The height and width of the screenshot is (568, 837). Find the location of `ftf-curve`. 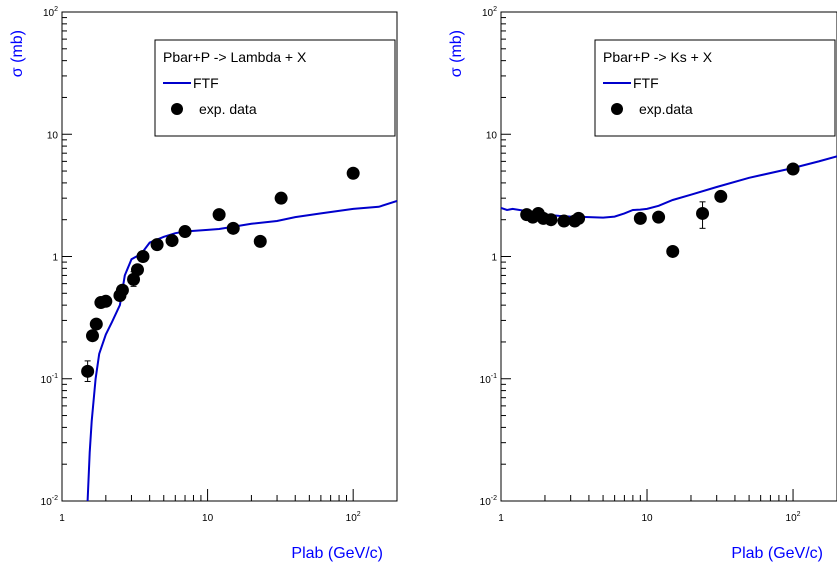

ftf-curve is located at coordinates (669, 187).